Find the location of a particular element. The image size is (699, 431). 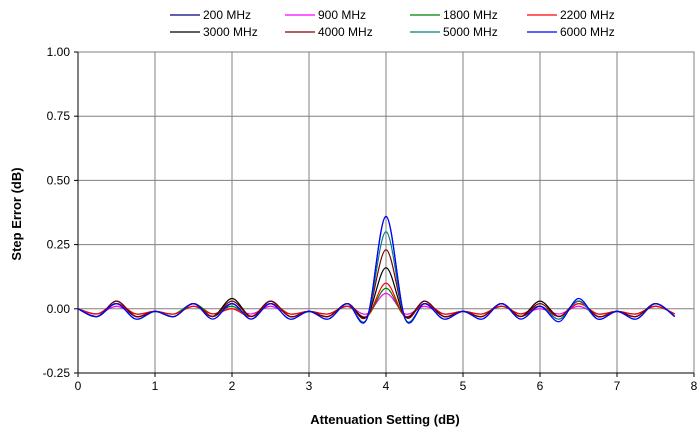

y-tick-label: 0.75 is located at coordinates (59, 116).